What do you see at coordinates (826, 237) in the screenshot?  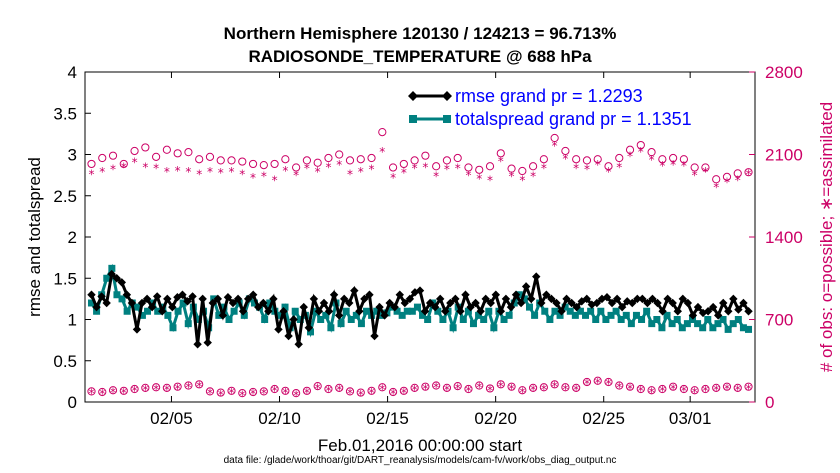 I see `y-axis-right-label: # of obs: o=possible; ∗=assimilated` at bounding box center [826, 237].